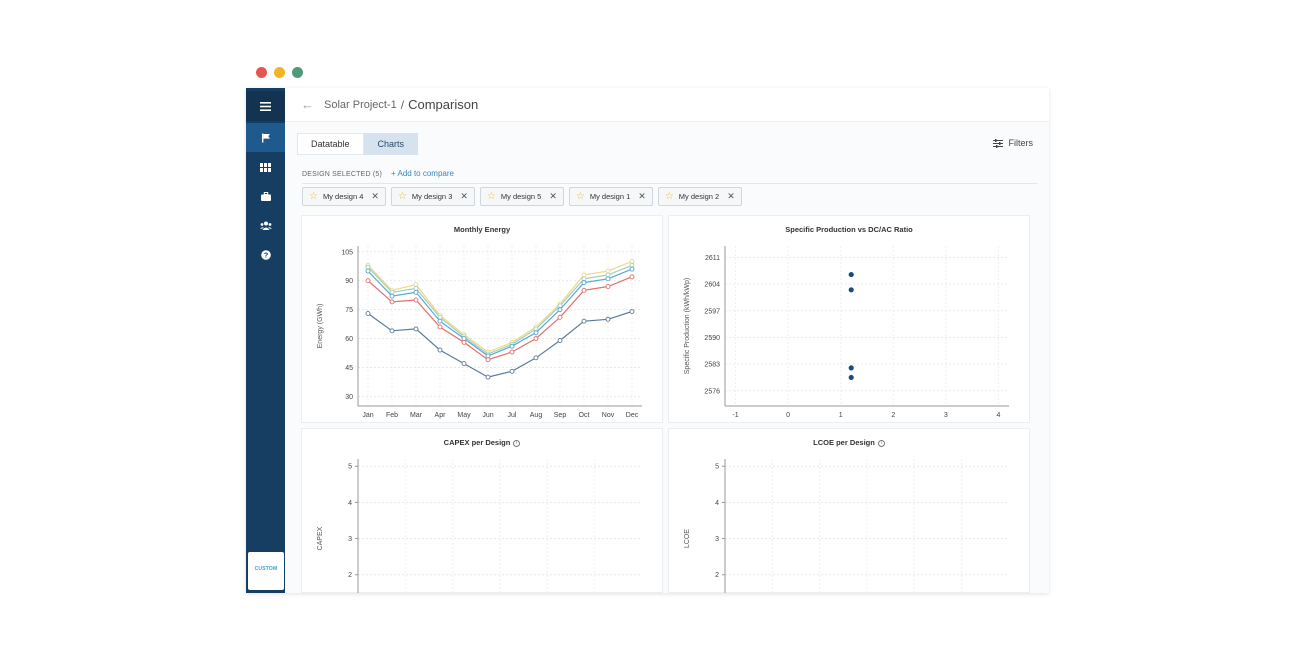 This screenshot has height=648, width=1296. What do you see at coordinates (608, 415) in the screenshot?
I see `x-tick-label: Nov` at bounding box center [608, 415].